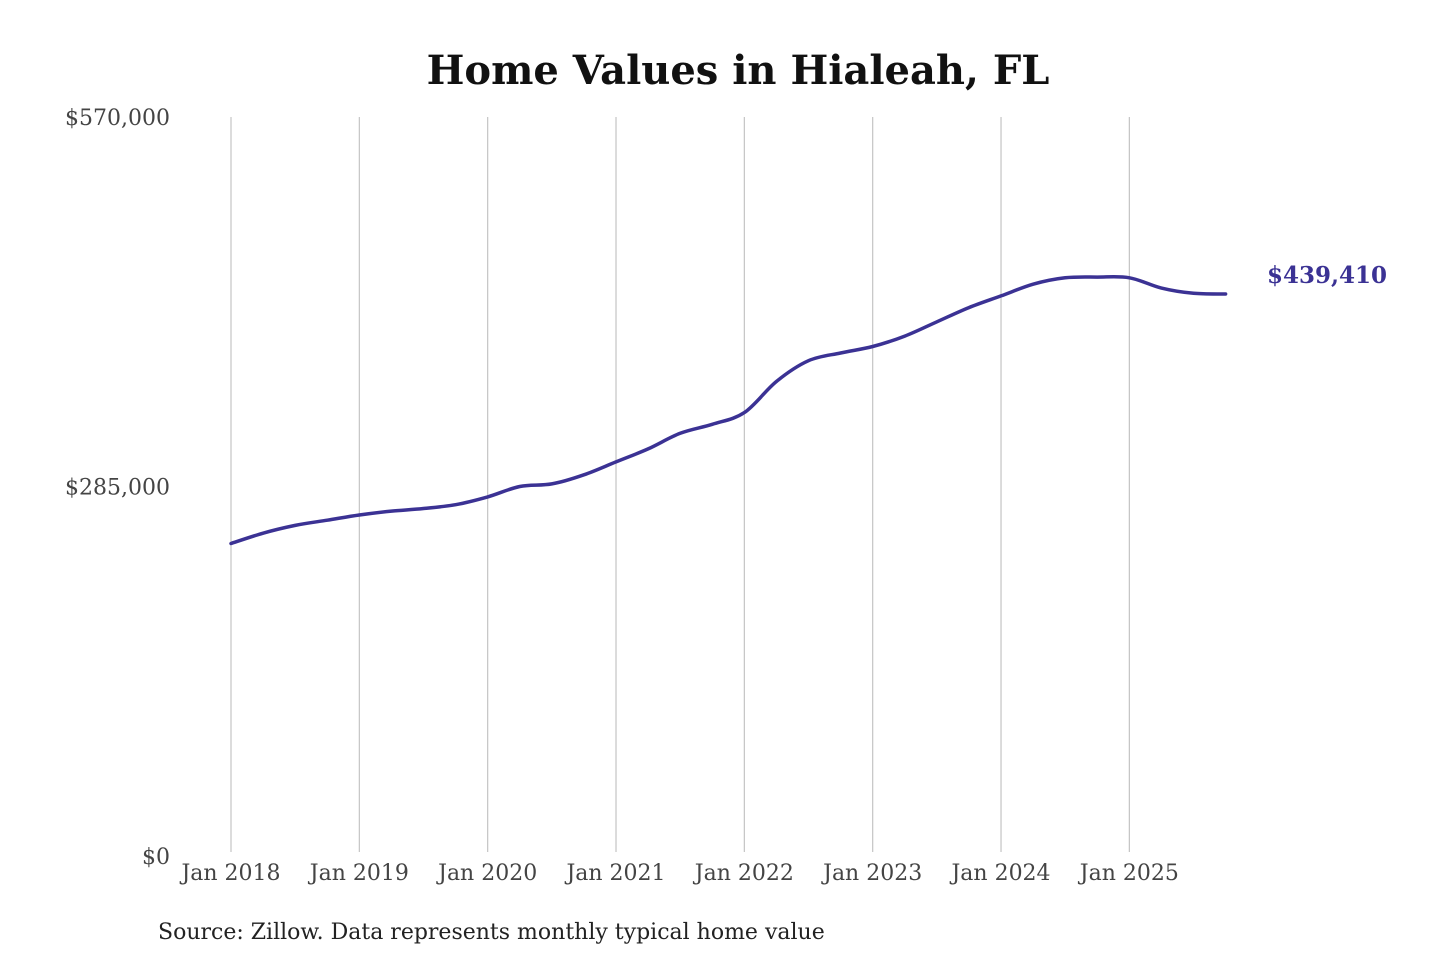 This screenshot has width=1440, height=960. Describe the element at coordinates (117, 118) in the screenshot. I see `y-tick-label-2: $570,000` at that location.